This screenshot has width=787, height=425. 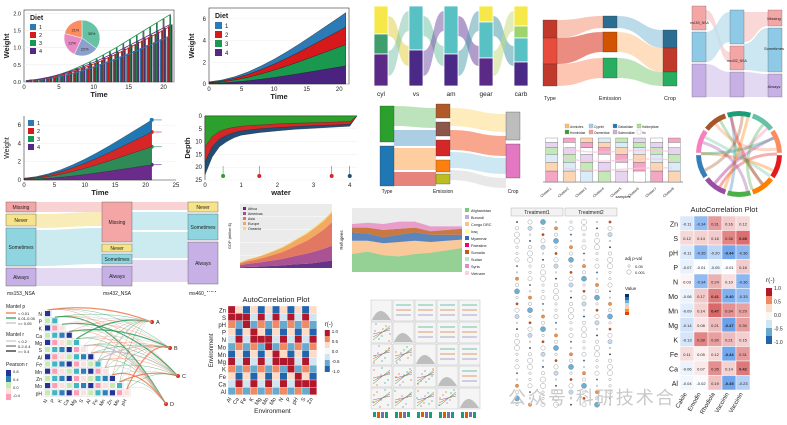 I want to click on legend-label: Sudan, so click(x=476, y=260).